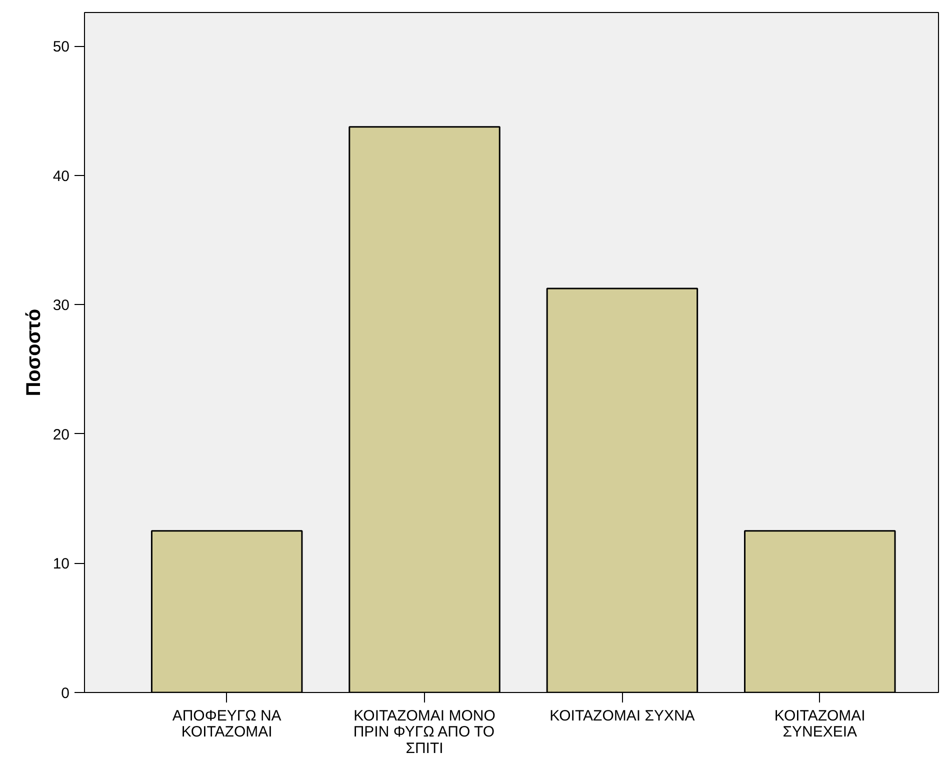 The width and height of the screenshot is (952, 762). Describe the element at coordinates (61, 564) in the screenshot. I see `y-tick-label: 10` at that location.